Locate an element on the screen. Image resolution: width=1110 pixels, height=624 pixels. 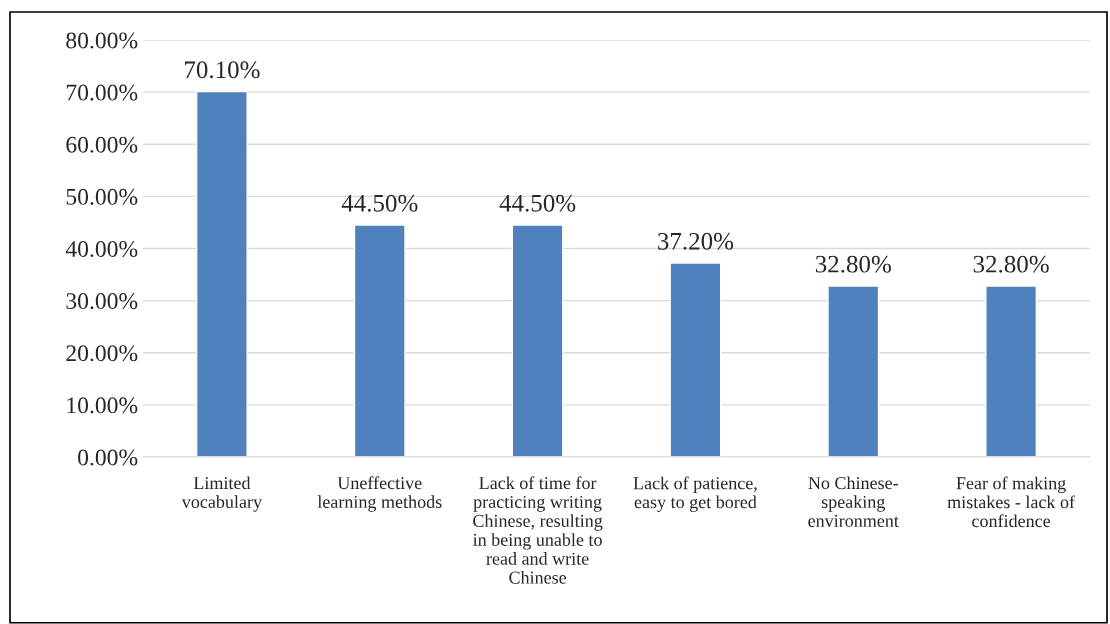
y-tick-label: 0.00% is located at coordinates (108, 457).